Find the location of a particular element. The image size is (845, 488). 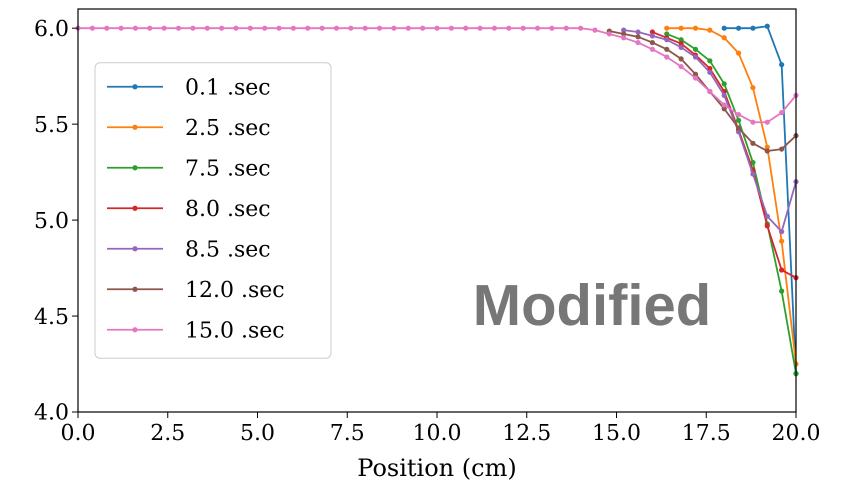

x-tick-label: 17.5 is located at coordinates (706, 433).